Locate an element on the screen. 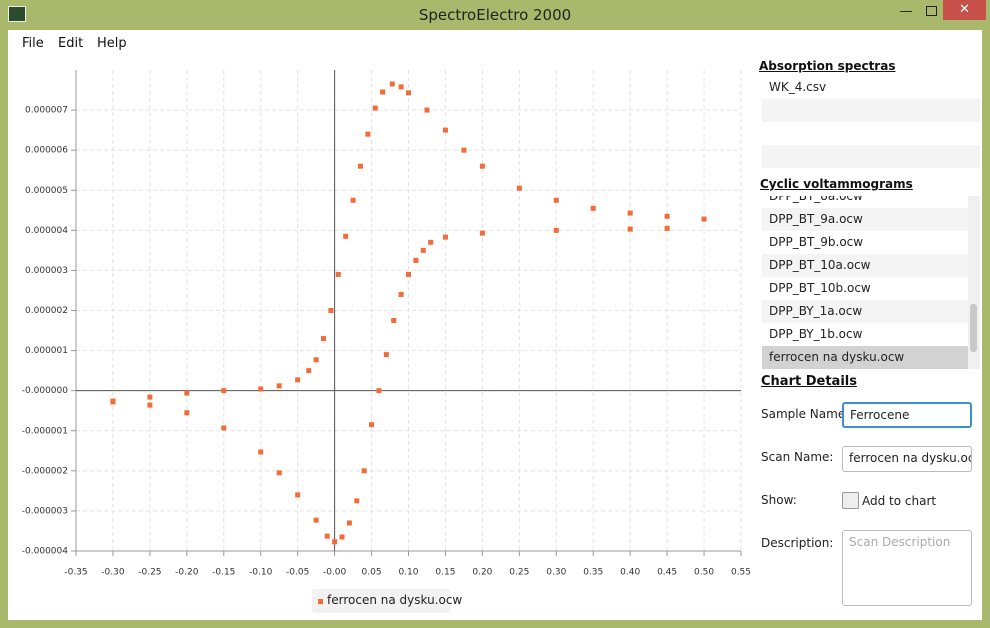 The image size is (990, 628). legend-label: ferrocen na dysku.ocw is located at coordinates (395, 600).